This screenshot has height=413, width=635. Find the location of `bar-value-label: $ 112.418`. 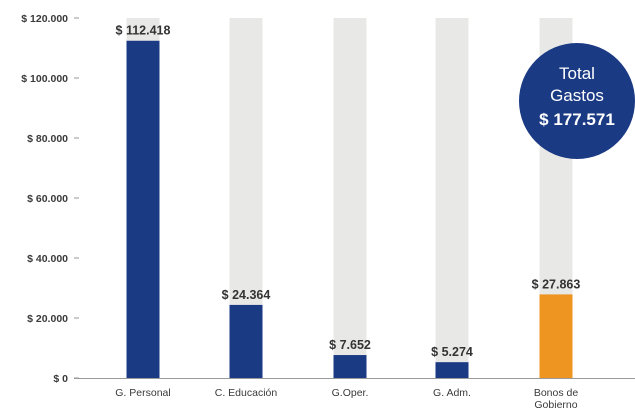

bar-value-label: $ 112.418 is located at coordinates (143, 31).